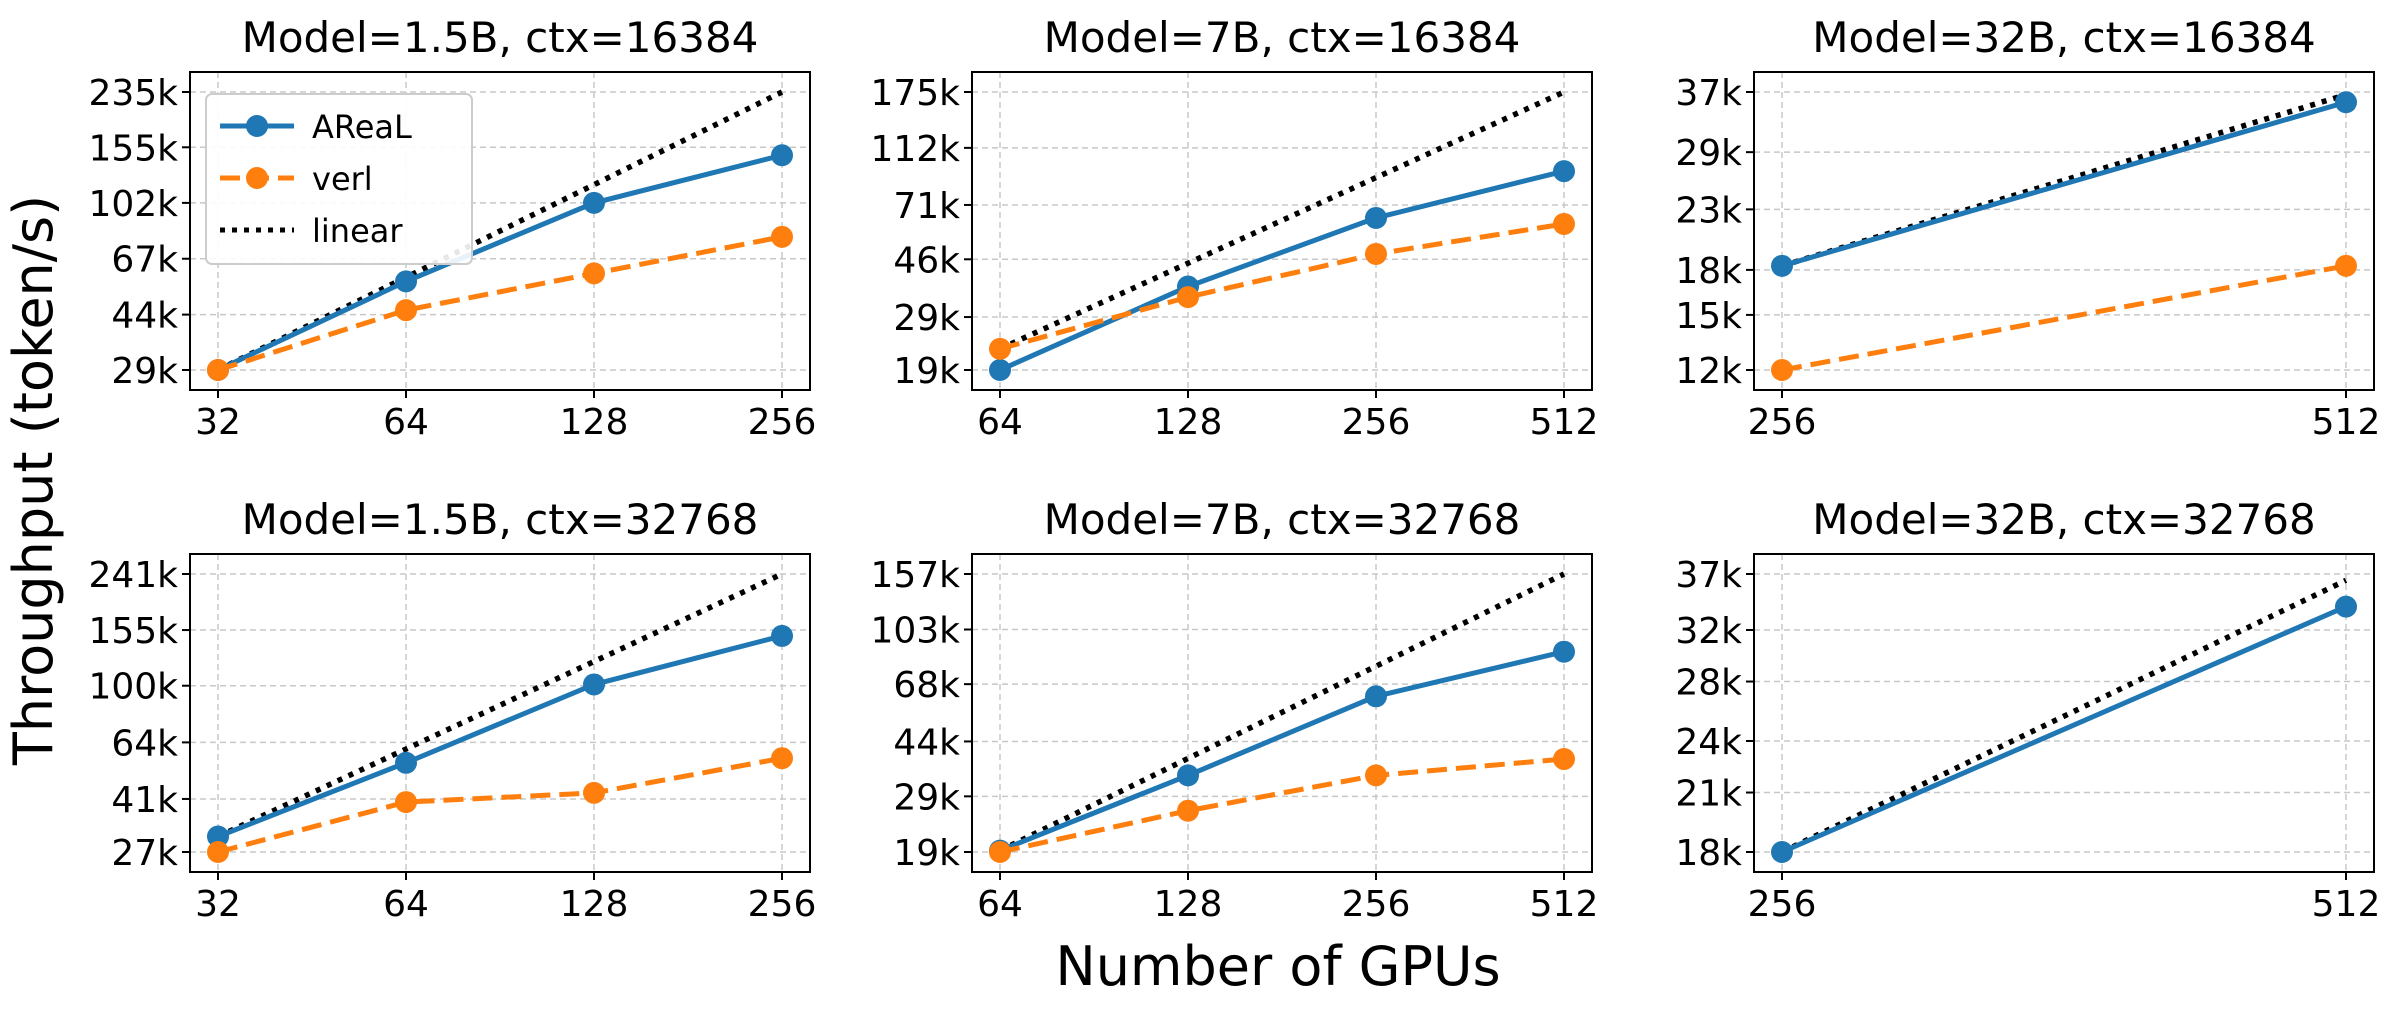 The image size is (2387, 1011). Describe the element at coordinates (926, 685) in the screenshot. I see `y-tick-label: 68k` at that location.